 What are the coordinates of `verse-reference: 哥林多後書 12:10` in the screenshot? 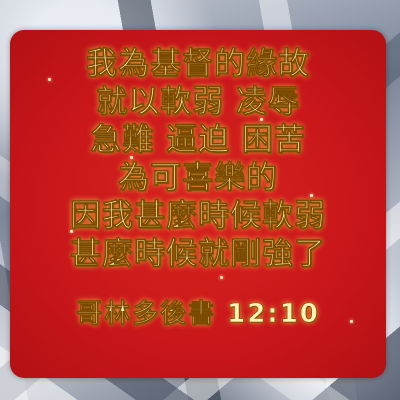 It's located at (198, 314).